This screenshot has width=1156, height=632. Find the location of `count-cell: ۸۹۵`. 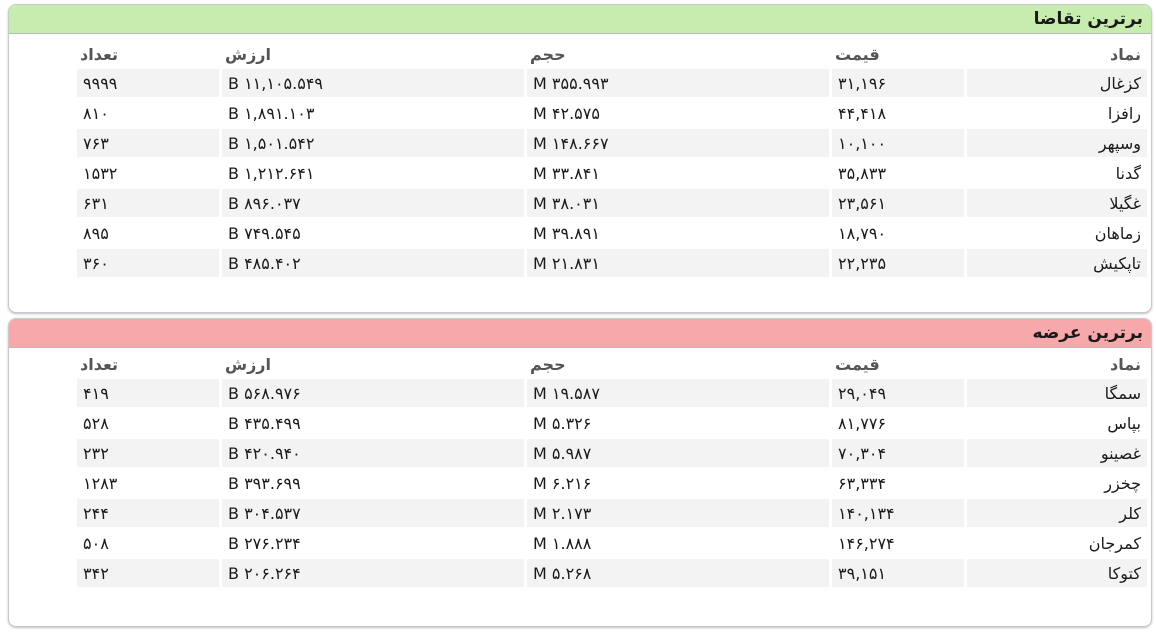

count-cell: ۸۹۵ is located at coordinates (146, 234).